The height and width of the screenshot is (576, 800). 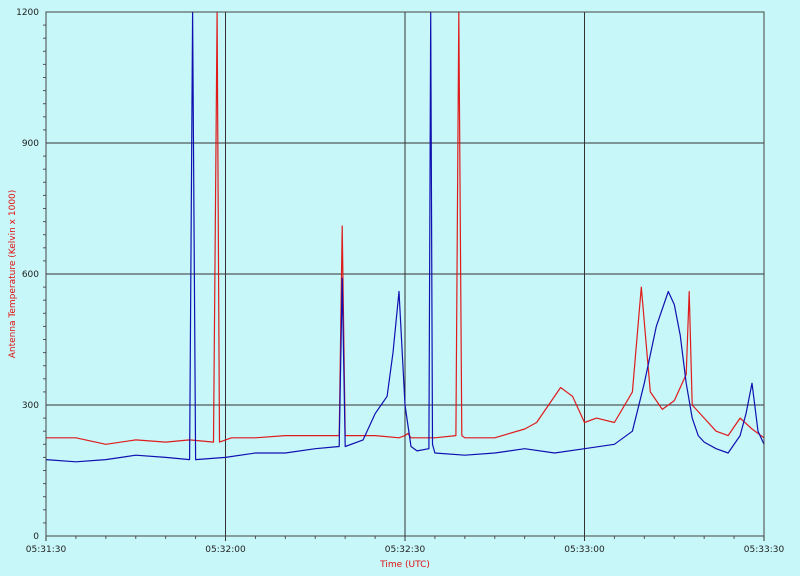 I want to click on x-axis-title: Time (UTC), so click(x=404, y=565).